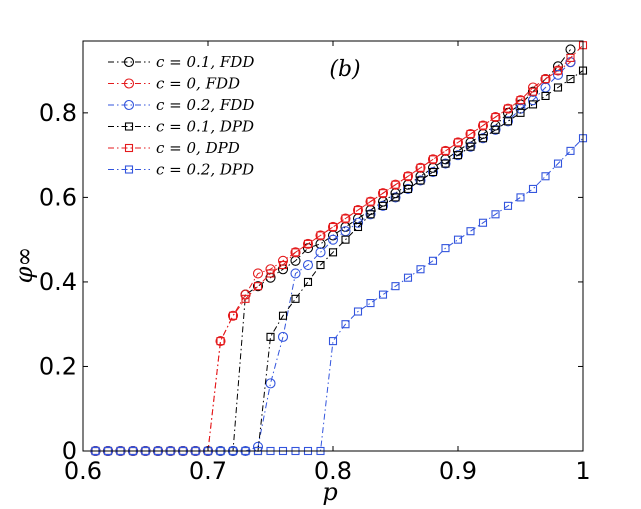 This screenshot has height=509, width=641. I want to click on legend-entry-2: c = 0, FDD, so click(174, 84).